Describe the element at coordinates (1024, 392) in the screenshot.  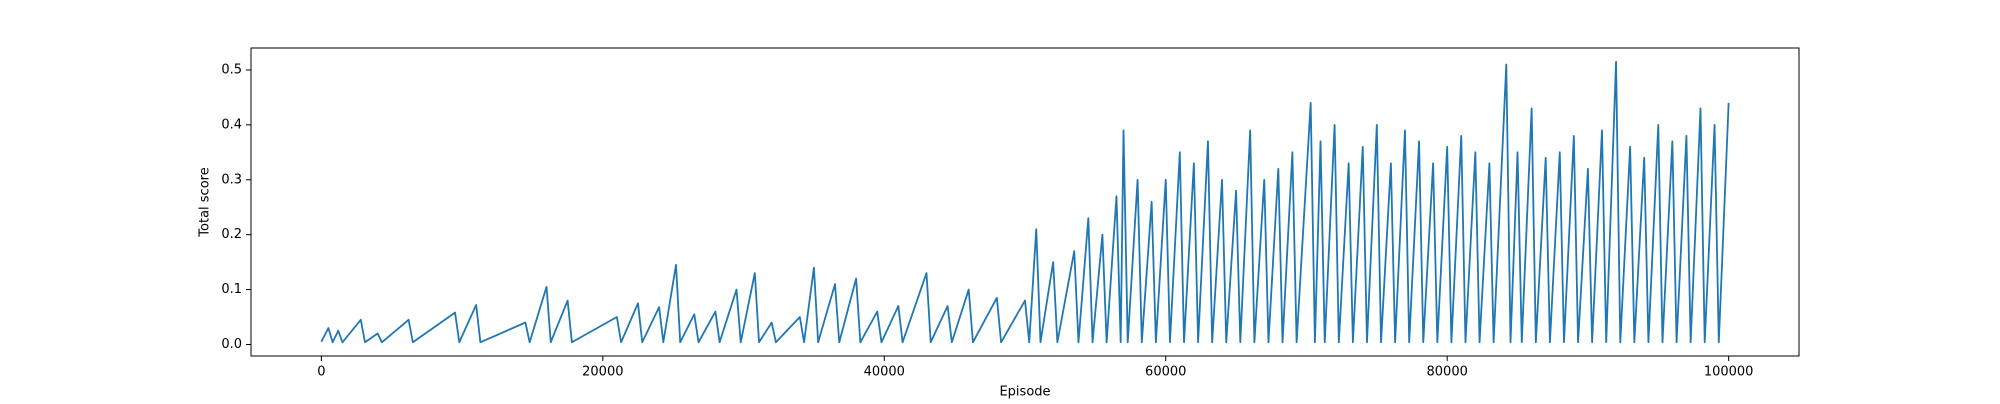
I see `x-axis-label: Episode` at that location.